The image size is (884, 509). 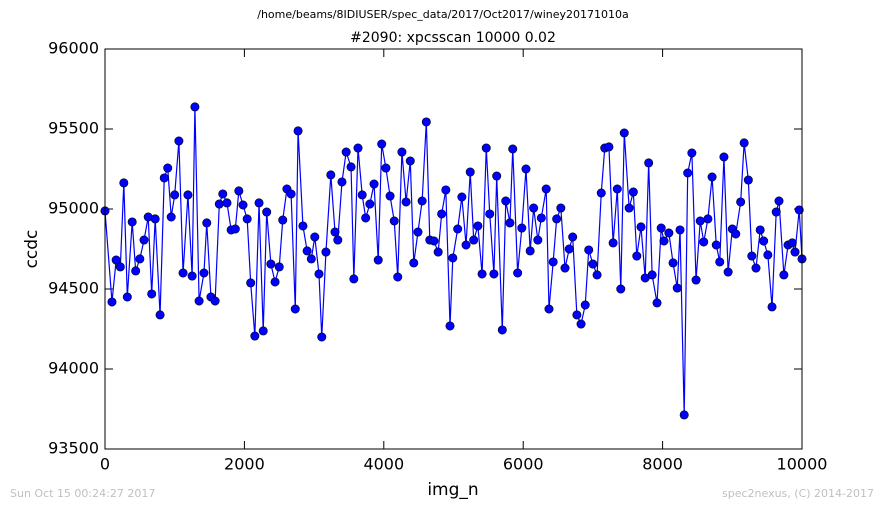 I want to click on x-tick-label: 10000, so click(x=802, y=464).